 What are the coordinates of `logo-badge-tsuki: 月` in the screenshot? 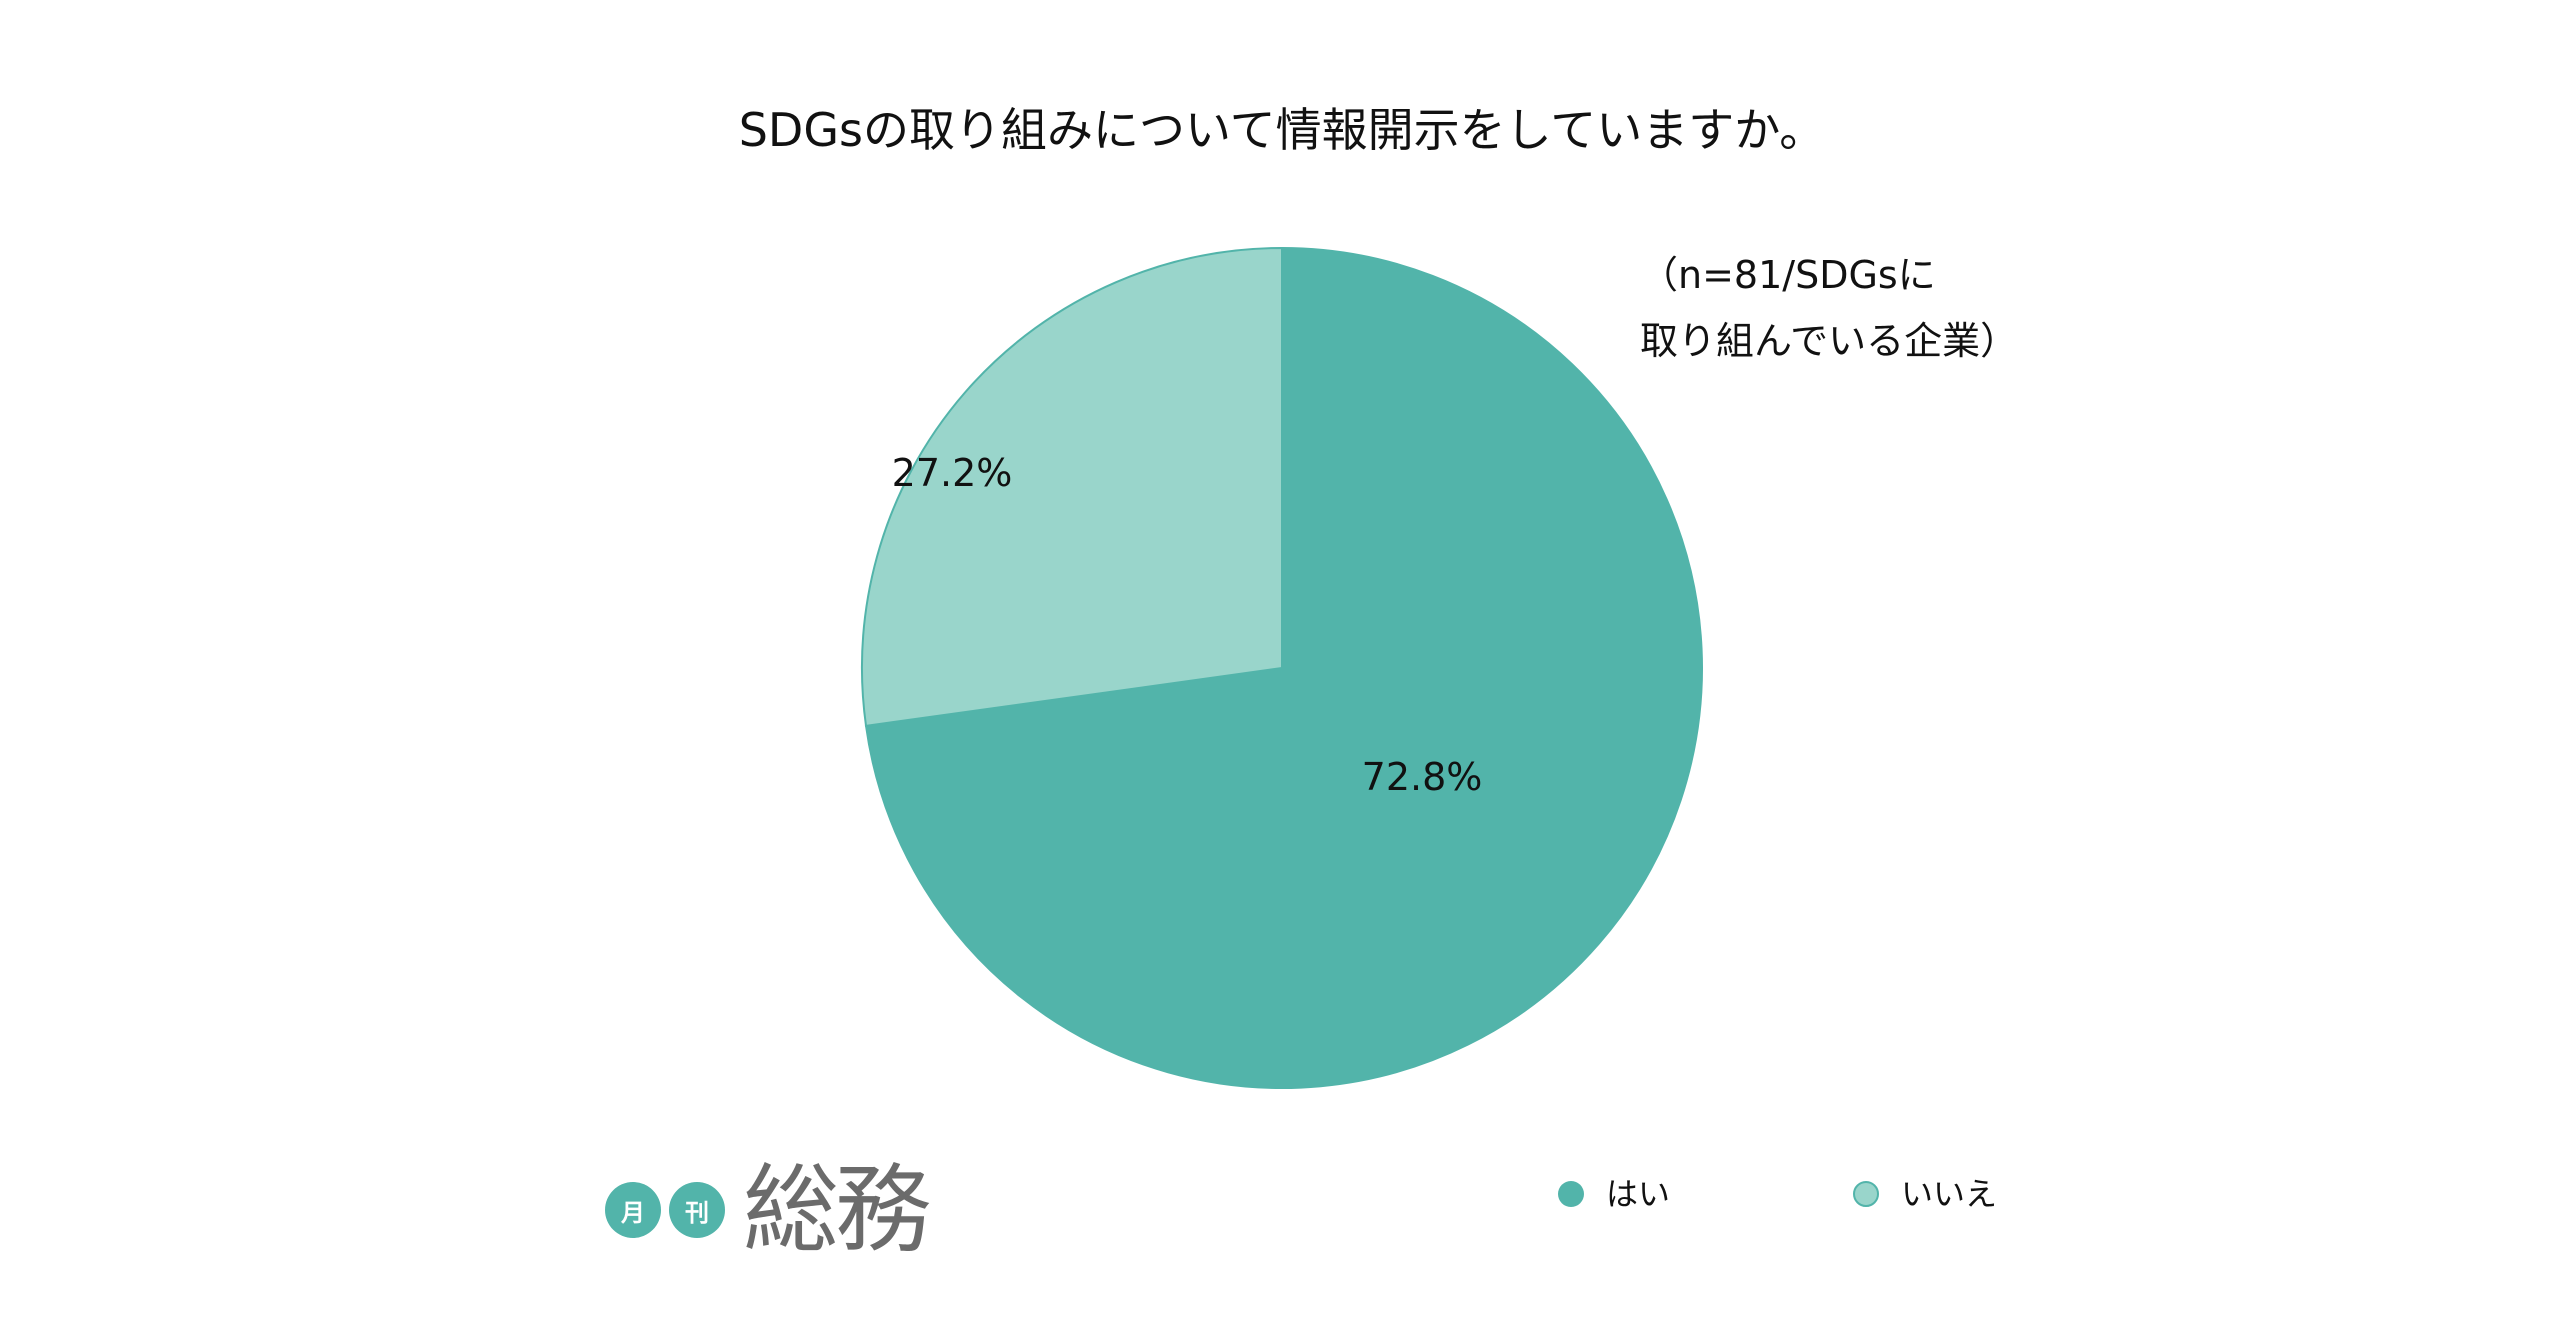 It's located at (633, 1210).